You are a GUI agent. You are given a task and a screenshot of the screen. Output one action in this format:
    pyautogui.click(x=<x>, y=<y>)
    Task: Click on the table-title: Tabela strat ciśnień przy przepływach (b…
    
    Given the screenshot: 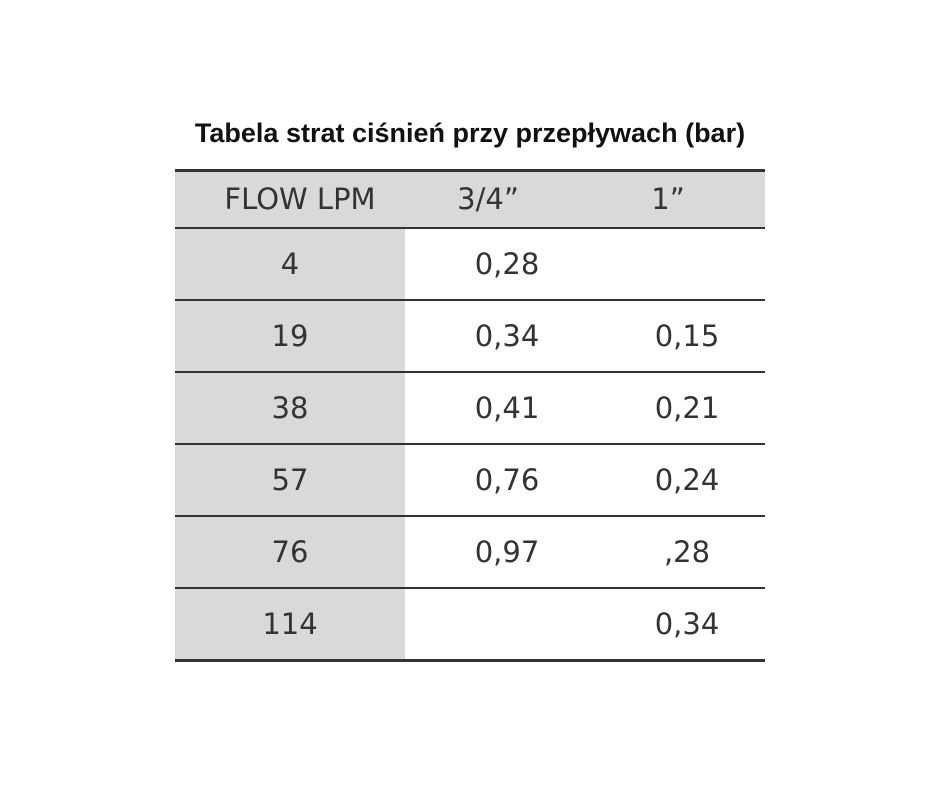 What is the action you would take?
    pyautogui.click(x=470, y=133)
    